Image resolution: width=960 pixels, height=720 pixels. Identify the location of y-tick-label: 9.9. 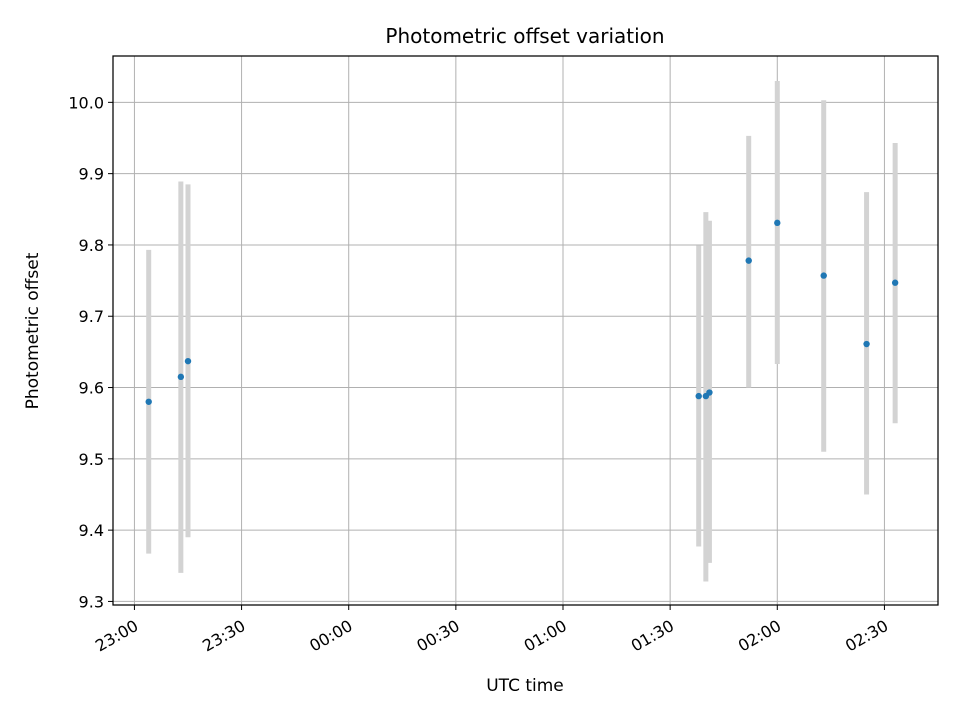
(91, 174).